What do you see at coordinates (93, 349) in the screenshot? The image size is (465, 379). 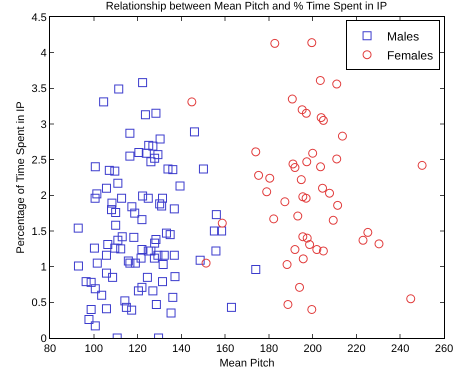 I see `x-tick-label: 100` at bounding box center [93, 349].